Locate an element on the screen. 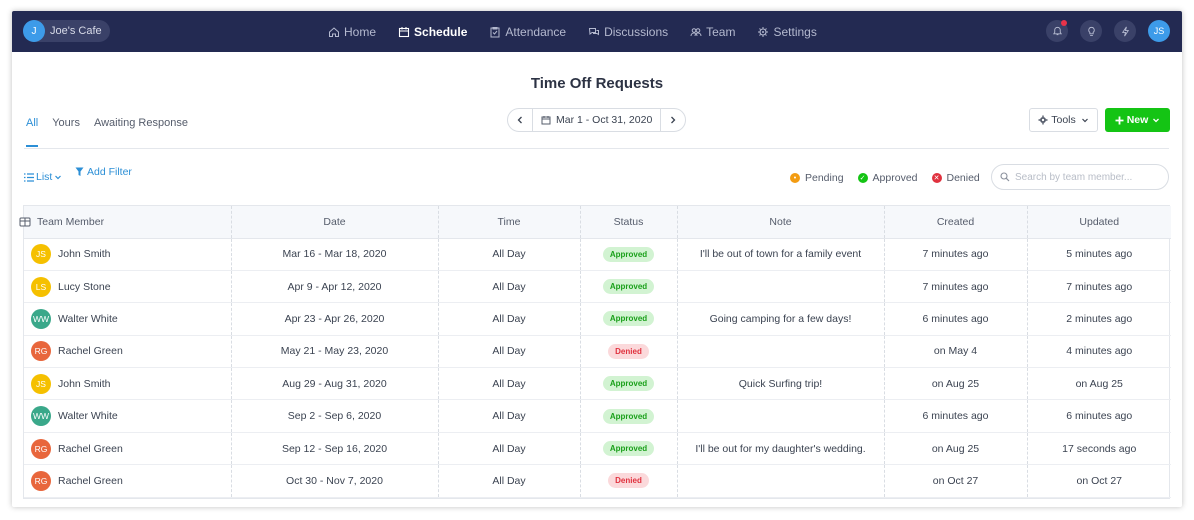 This screenshot has width=1194, height=520. nav-home: Home is located at coordinates (352, 32).